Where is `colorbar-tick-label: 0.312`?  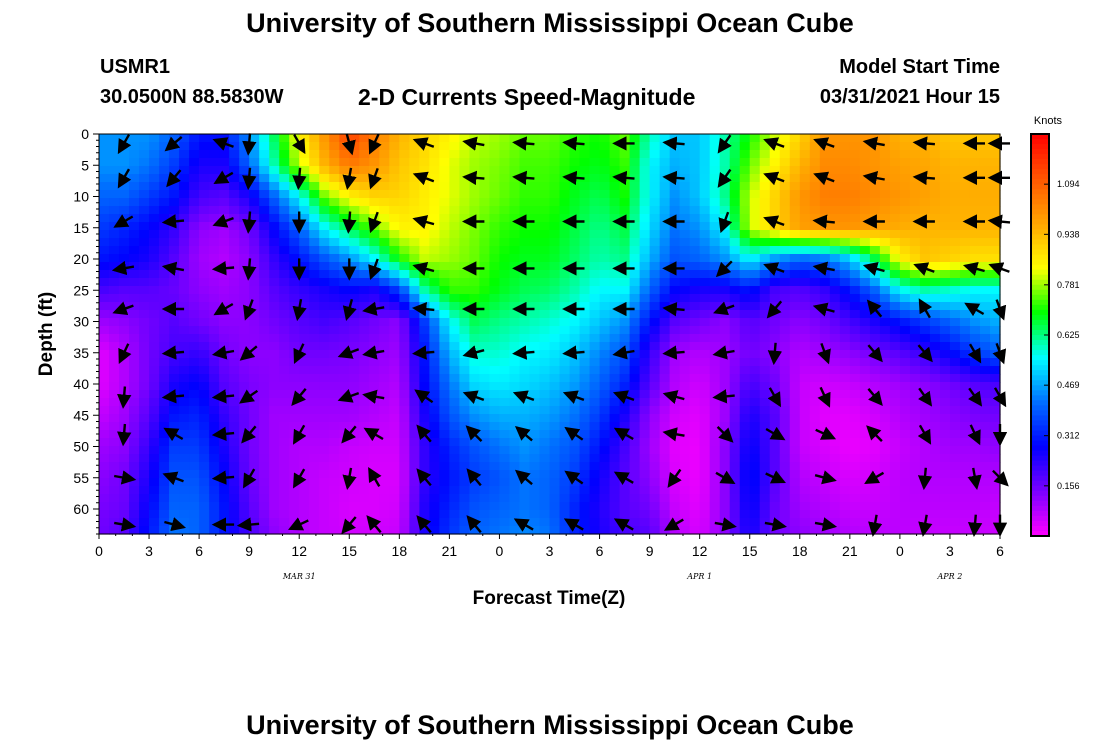 colorbar-tick-label: 0.312 is located at coordinates (1068, 436).